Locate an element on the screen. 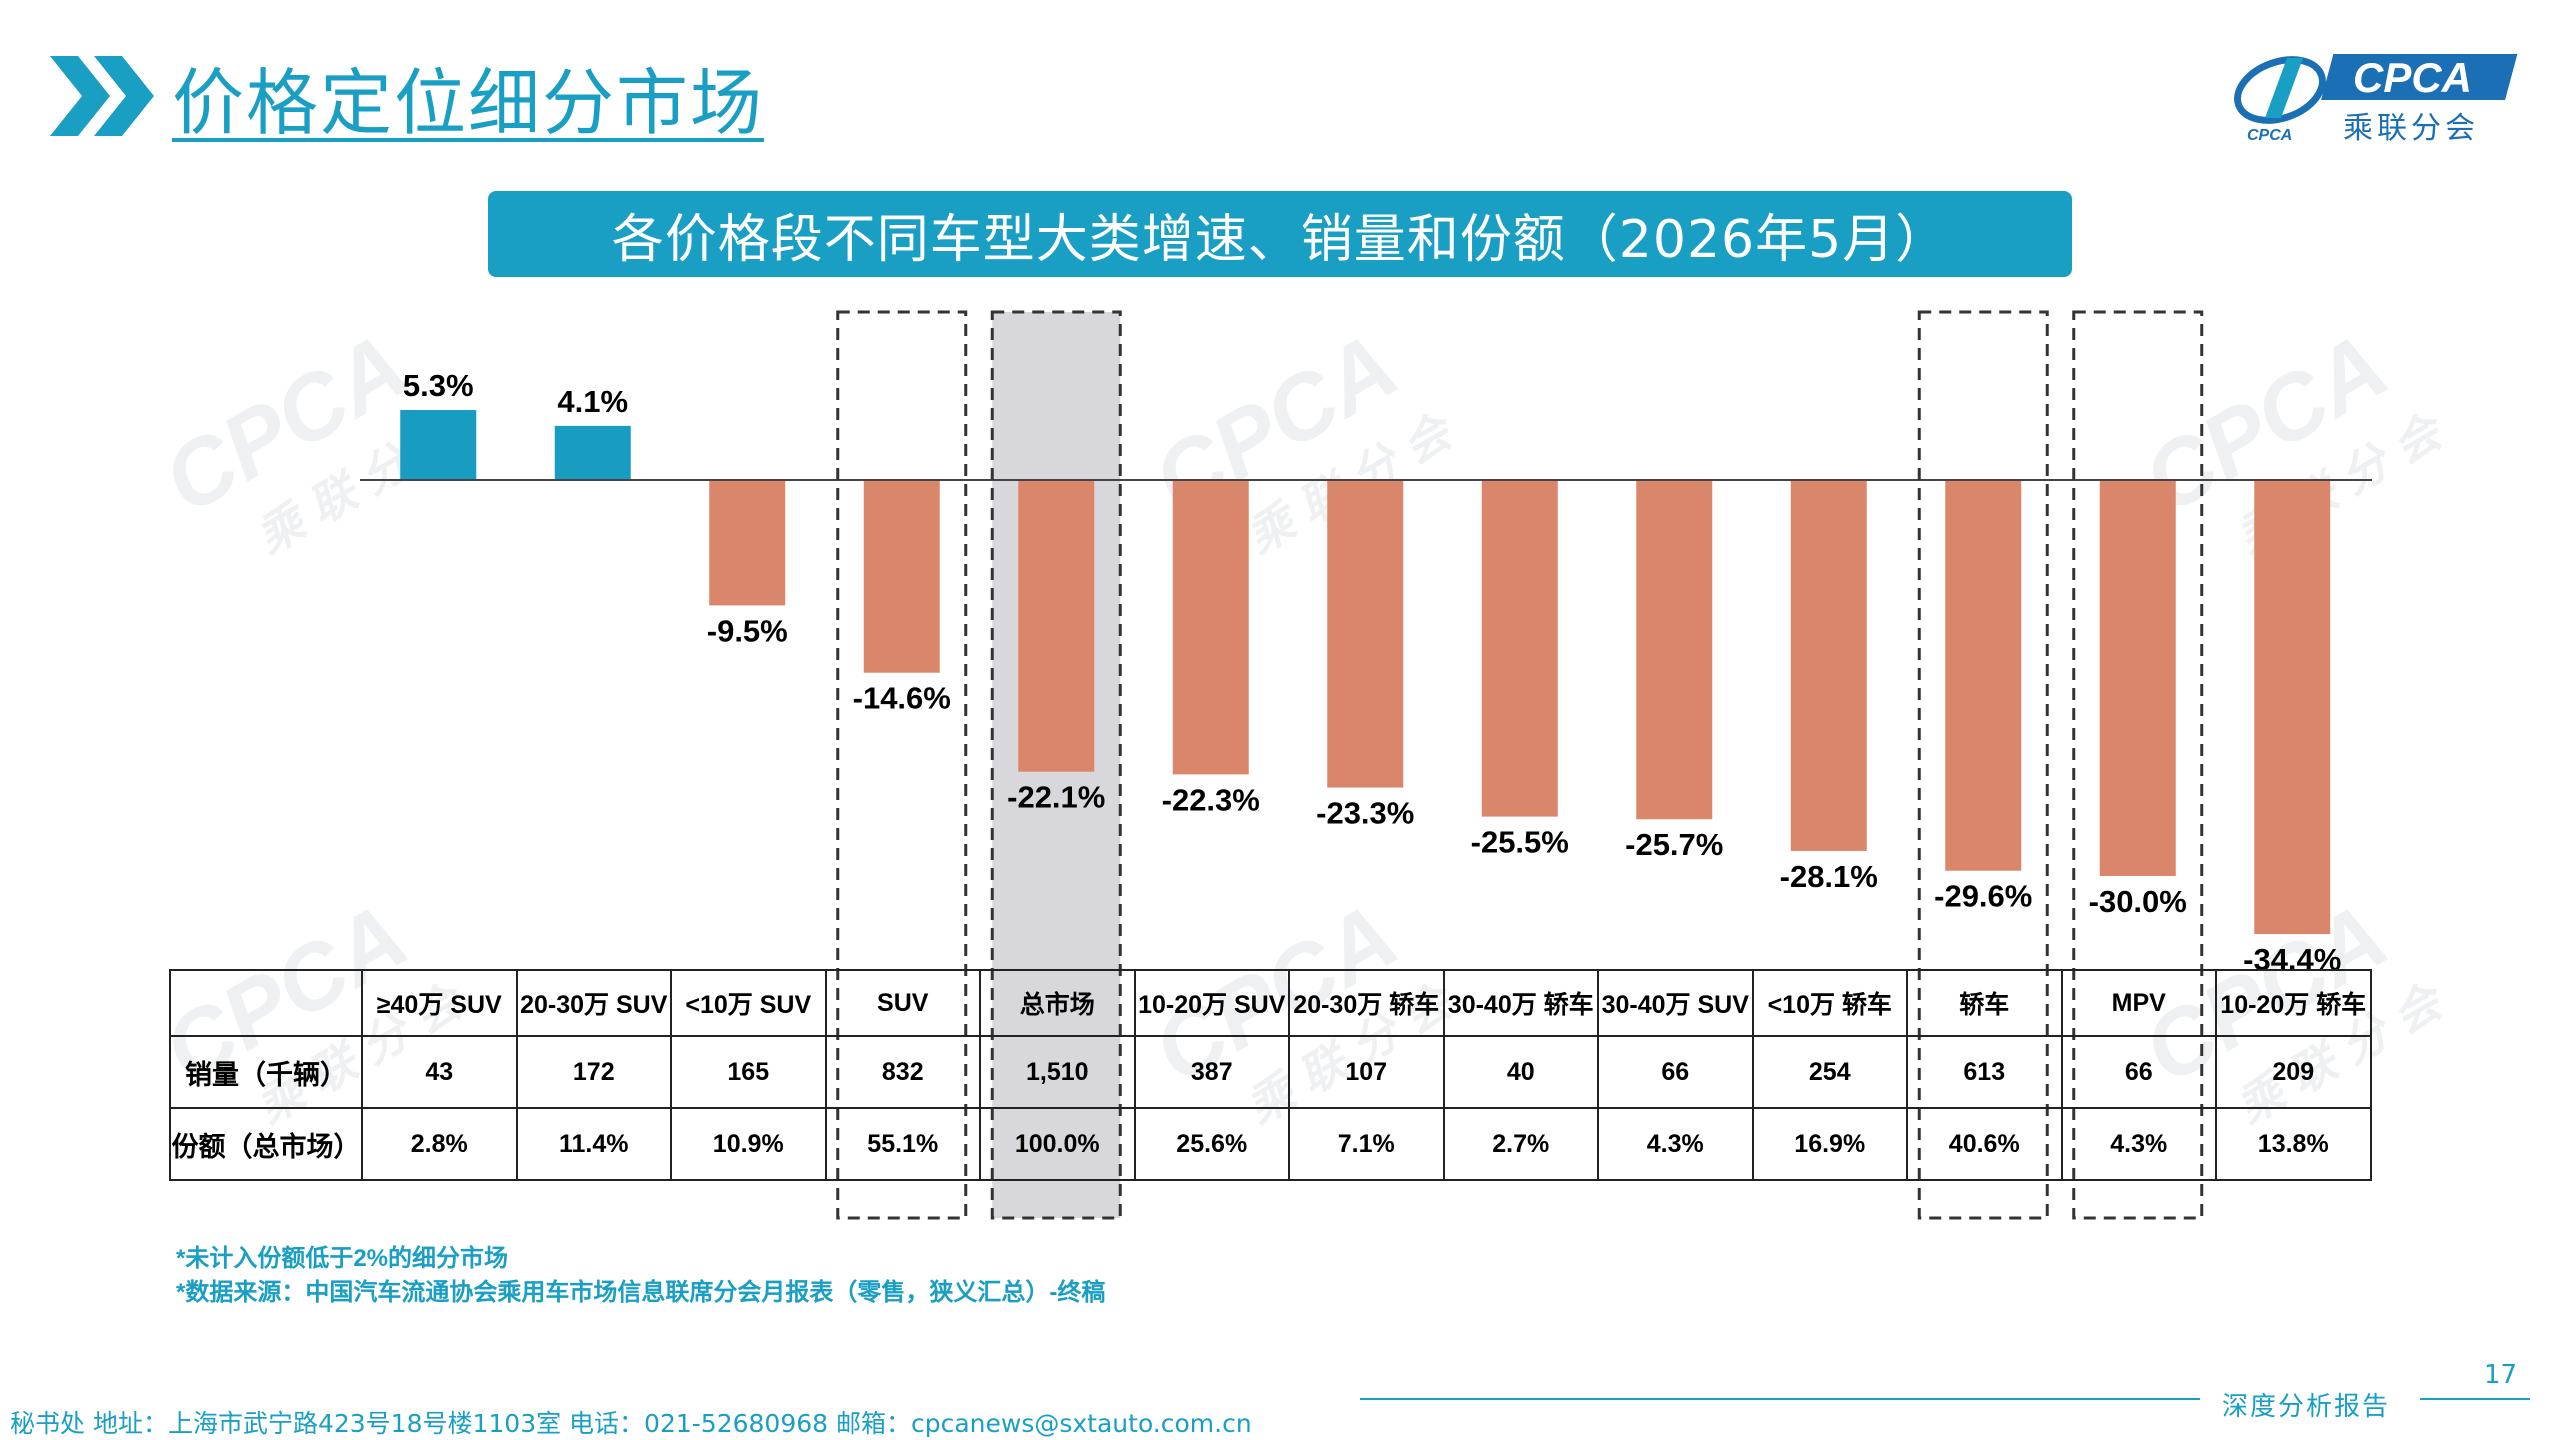 This screenshot has height=1440, width=2560. category-header: MPV is located at coordinates (2138, 1003).